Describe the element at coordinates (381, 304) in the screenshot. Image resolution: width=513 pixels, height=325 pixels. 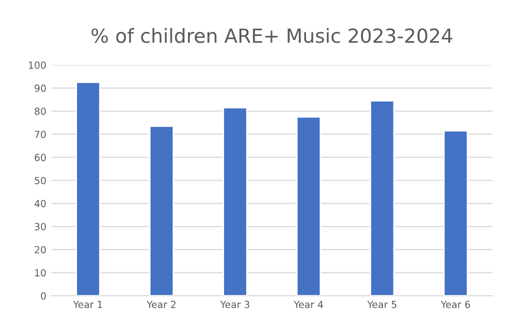
I see `x-tick-label: Year 5` at that location.